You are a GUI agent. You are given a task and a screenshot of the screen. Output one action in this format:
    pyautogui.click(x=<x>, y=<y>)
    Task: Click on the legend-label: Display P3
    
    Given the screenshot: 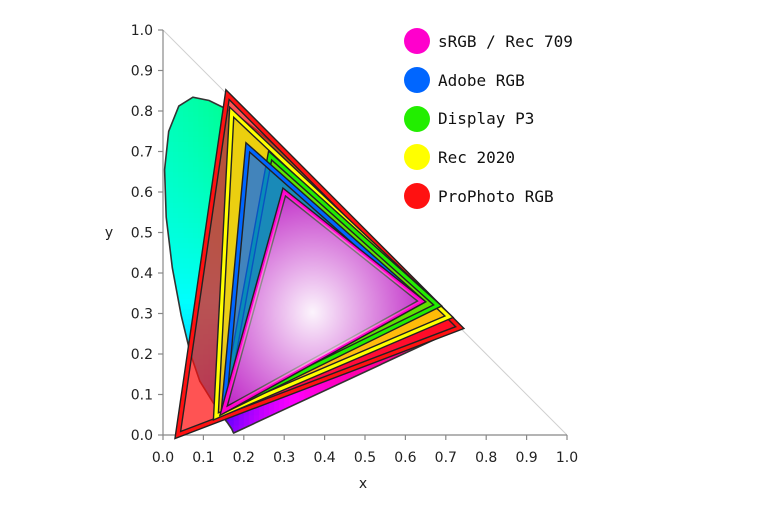 What is the action you would take?
    pyautogui.click(x=486, y=119)
    